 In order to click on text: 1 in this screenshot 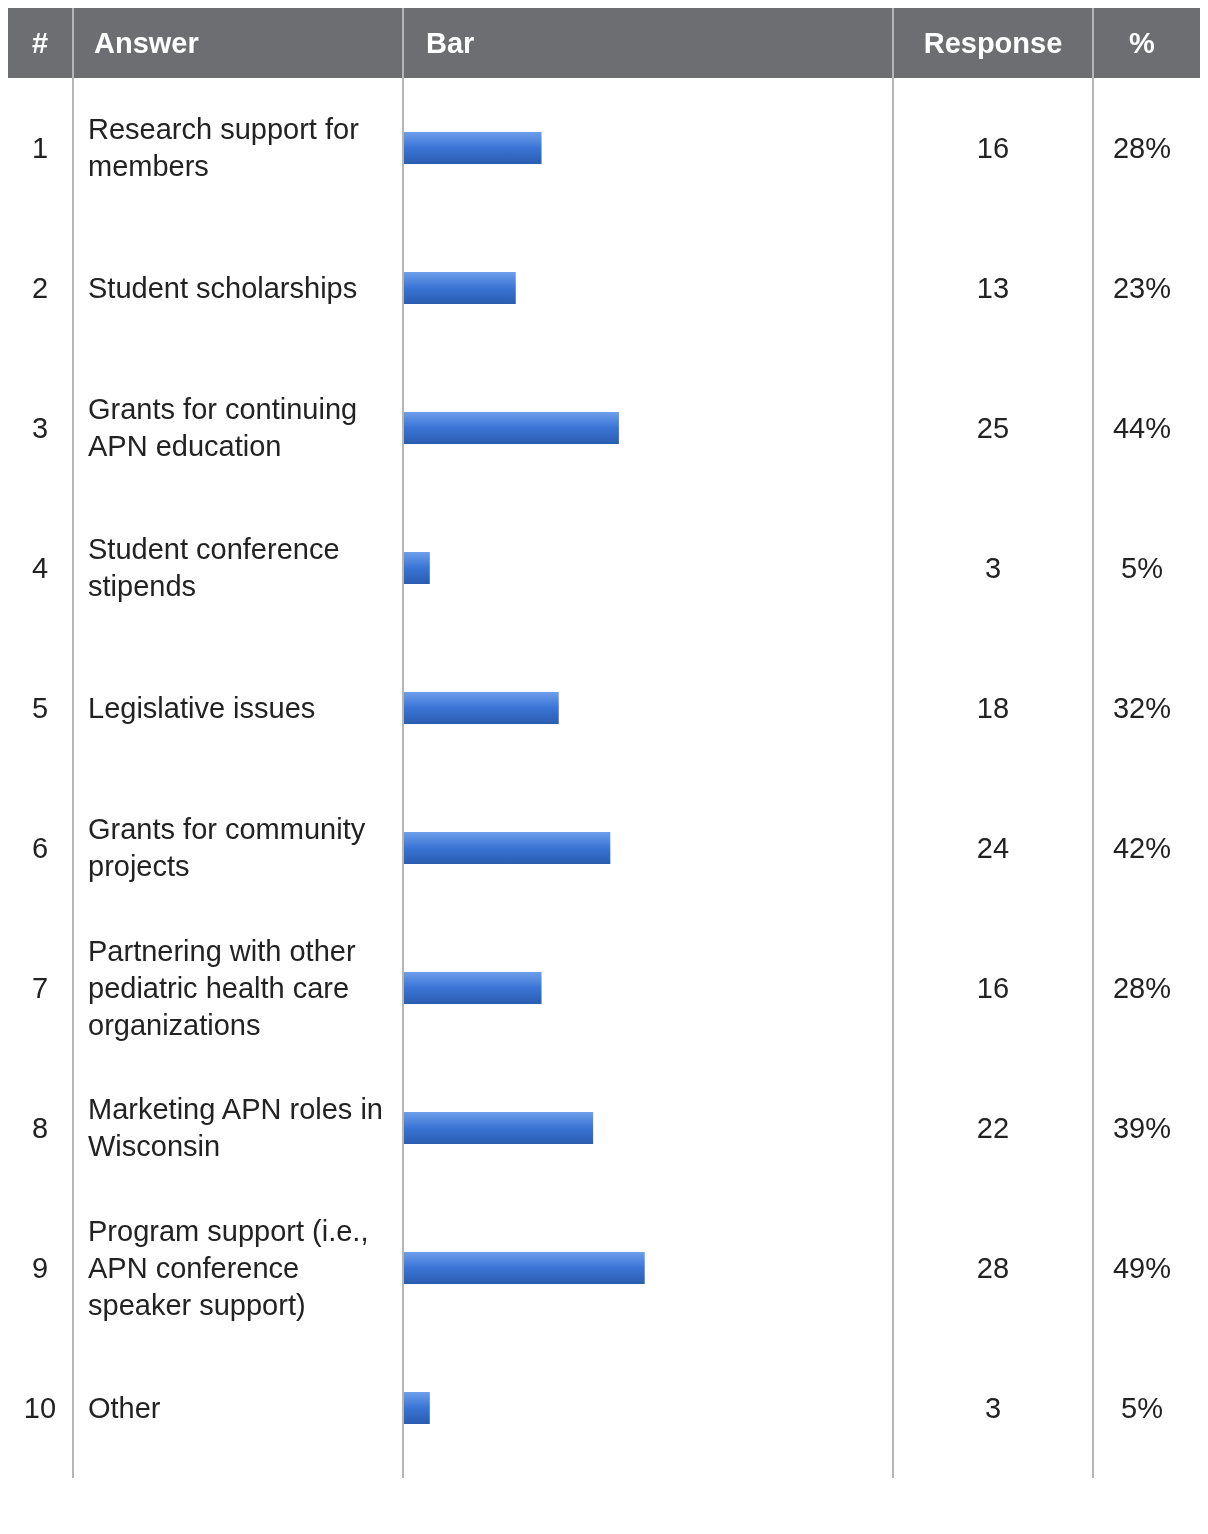, I will do `click(40, 148)`.